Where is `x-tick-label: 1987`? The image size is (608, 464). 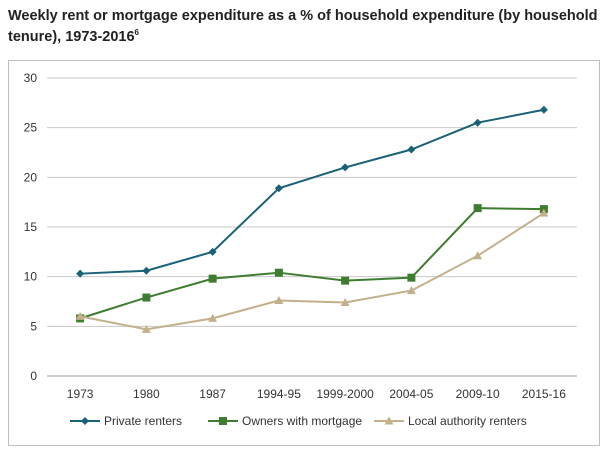 x-tick-label: 1987 is located at coordinates (212, 394).